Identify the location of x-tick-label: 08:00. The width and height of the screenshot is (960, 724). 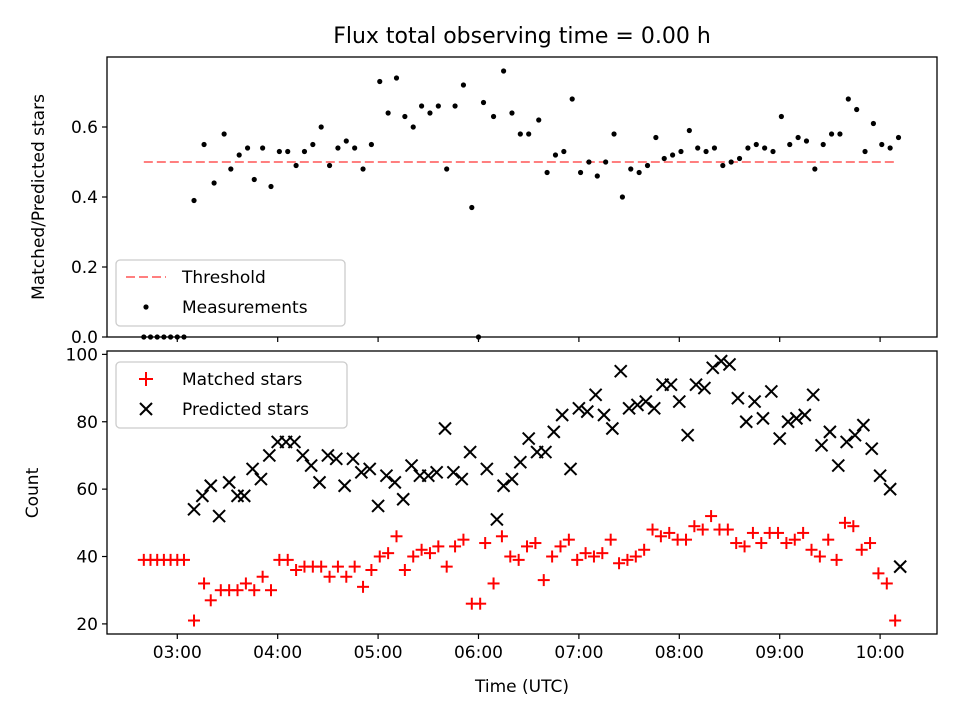
(679, 653).